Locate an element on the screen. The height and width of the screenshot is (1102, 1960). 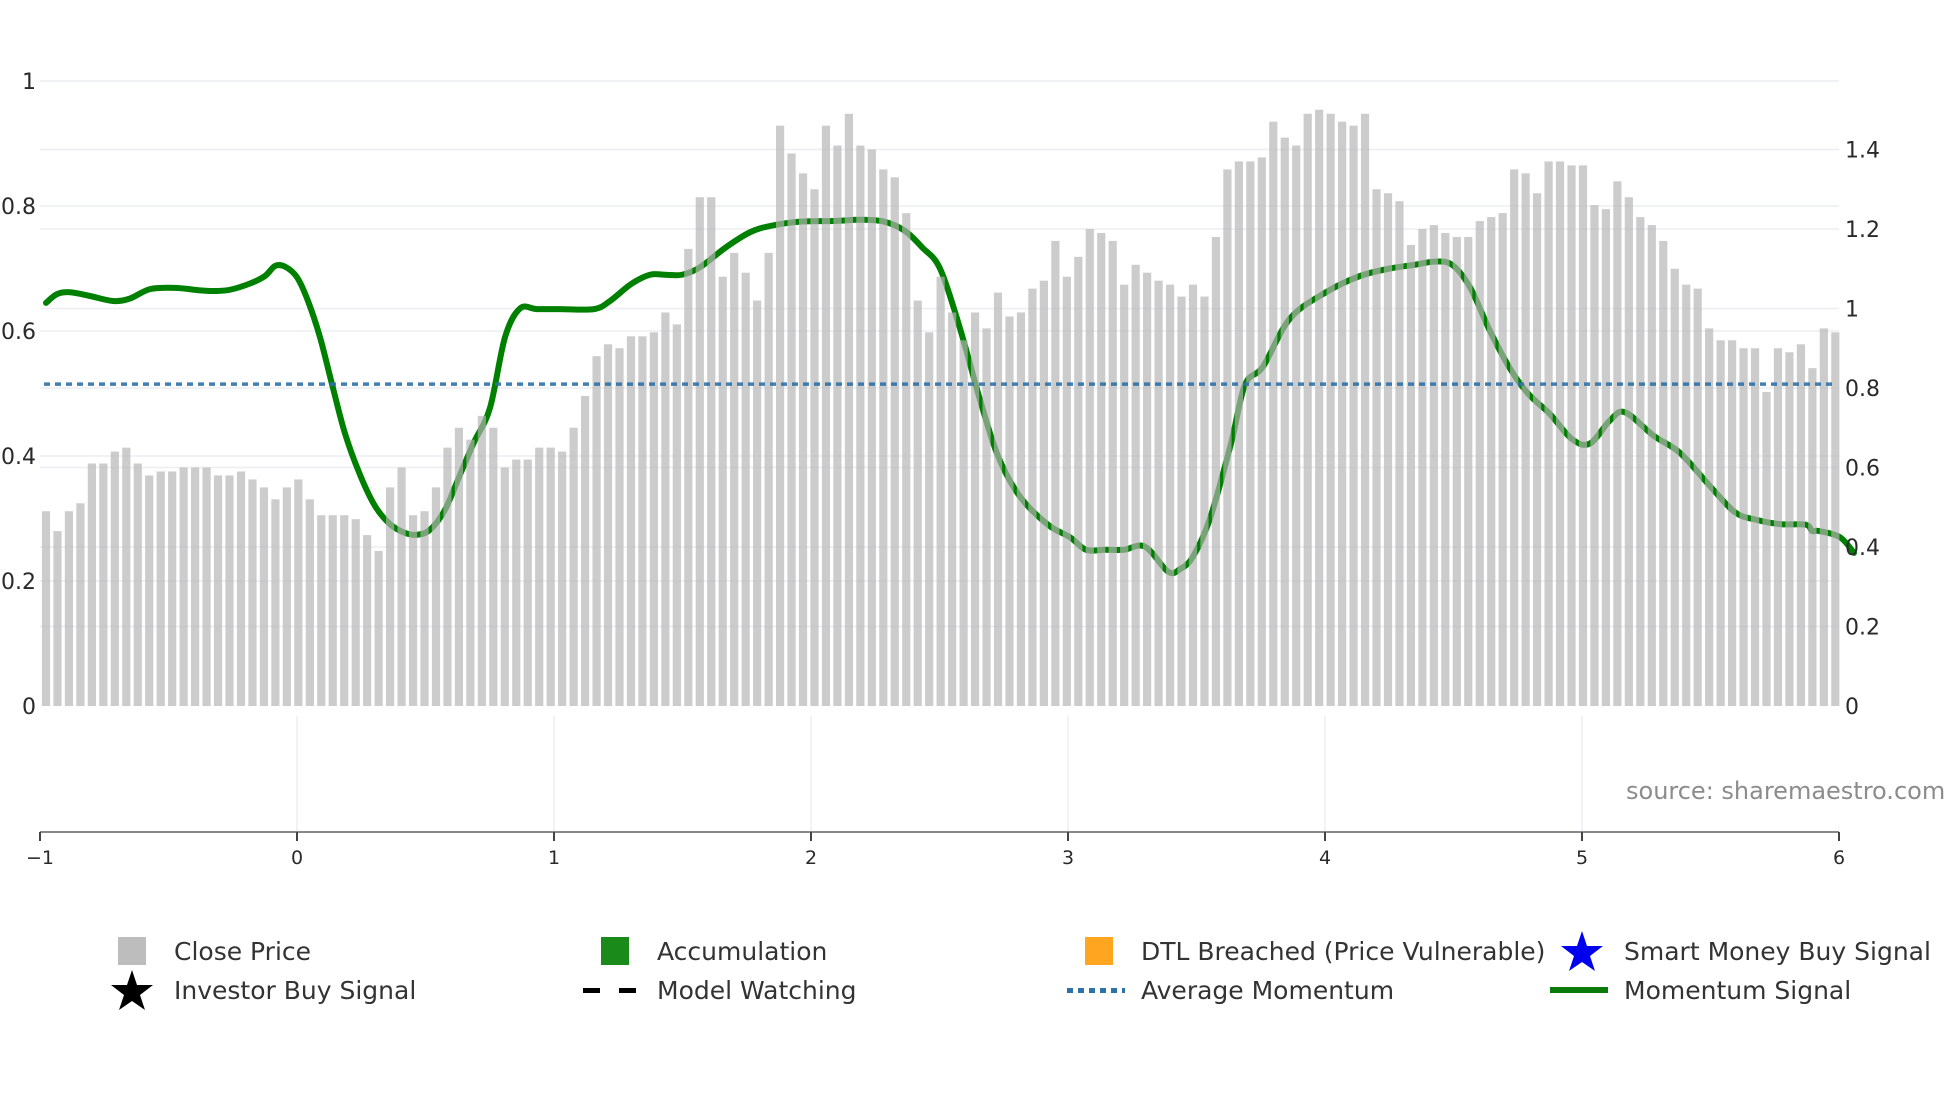
x-axis-tick-label: 4 is located at coordinates (1325, 858).